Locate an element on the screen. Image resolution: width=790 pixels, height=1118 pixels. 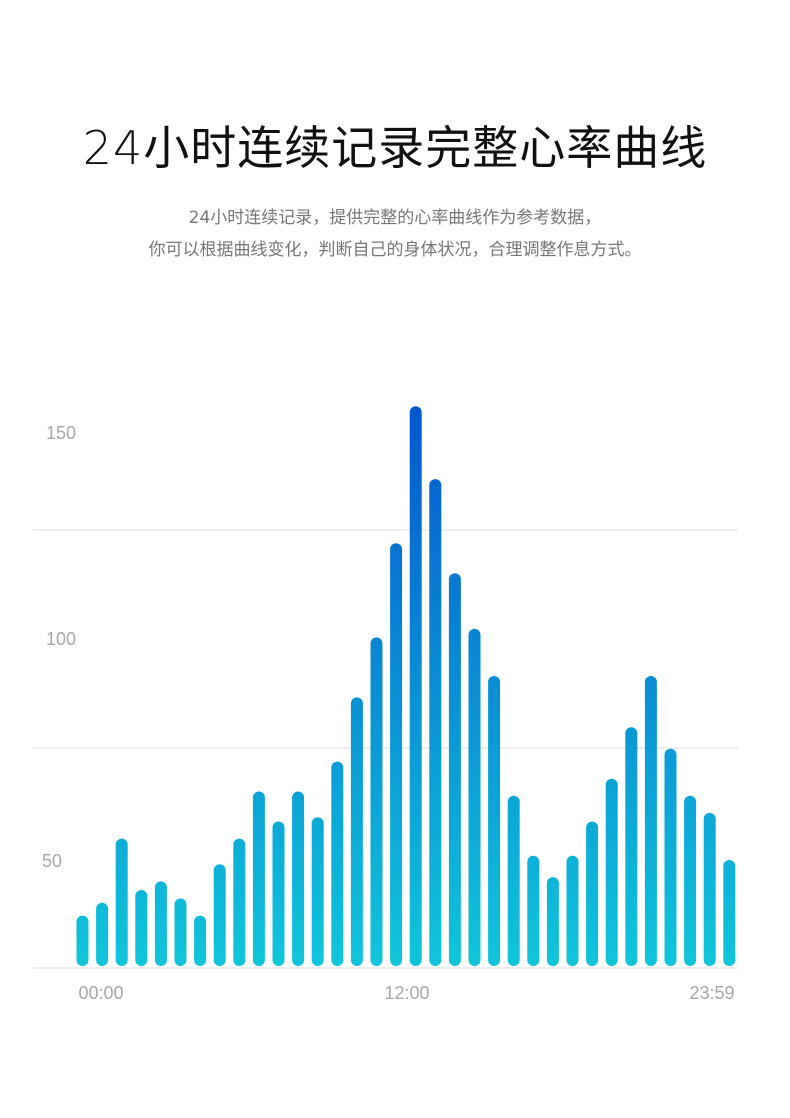
page-title: 24小时连续记录完整心率曲线 is located at coordinates (395, 148).